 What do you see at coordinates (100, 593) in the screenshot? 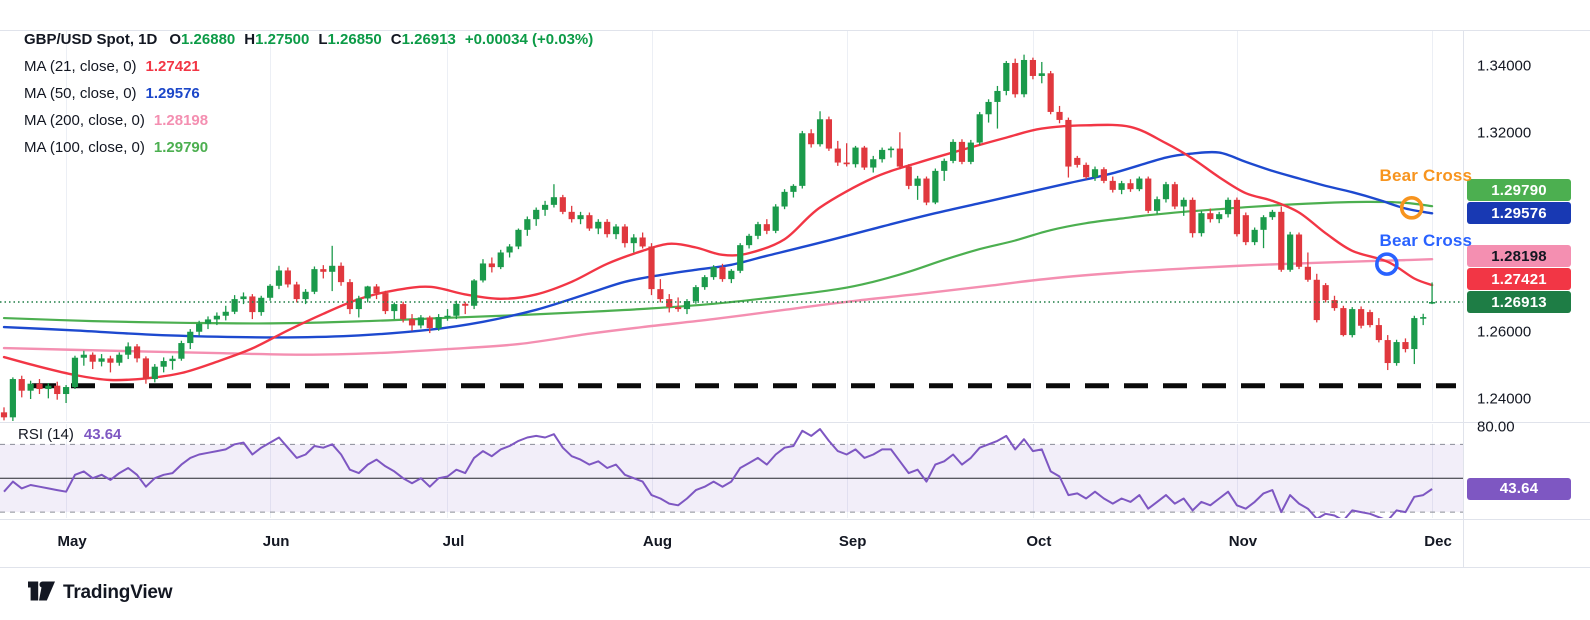
I see `tradingview-attribution: TradingView` at bounding box center [100, 593].